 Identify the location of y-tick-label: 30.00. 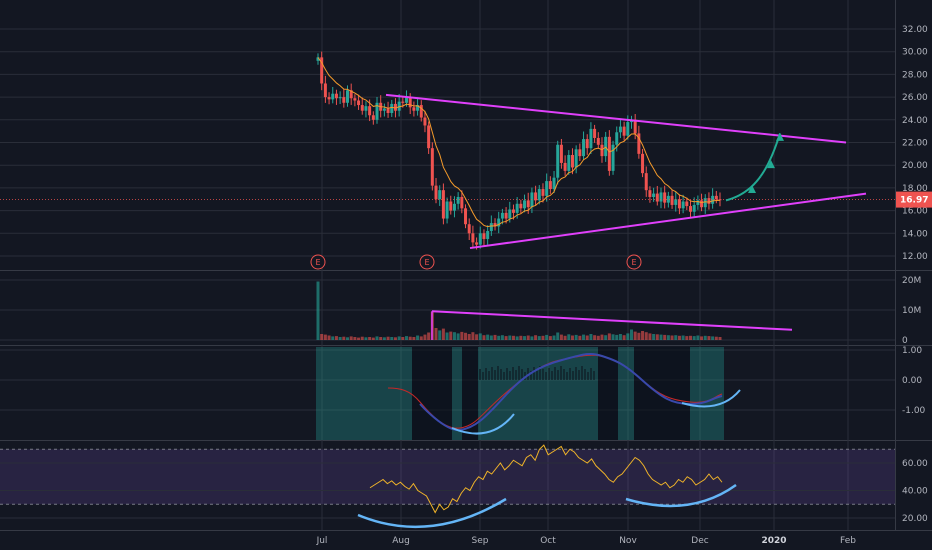
(915, 53).